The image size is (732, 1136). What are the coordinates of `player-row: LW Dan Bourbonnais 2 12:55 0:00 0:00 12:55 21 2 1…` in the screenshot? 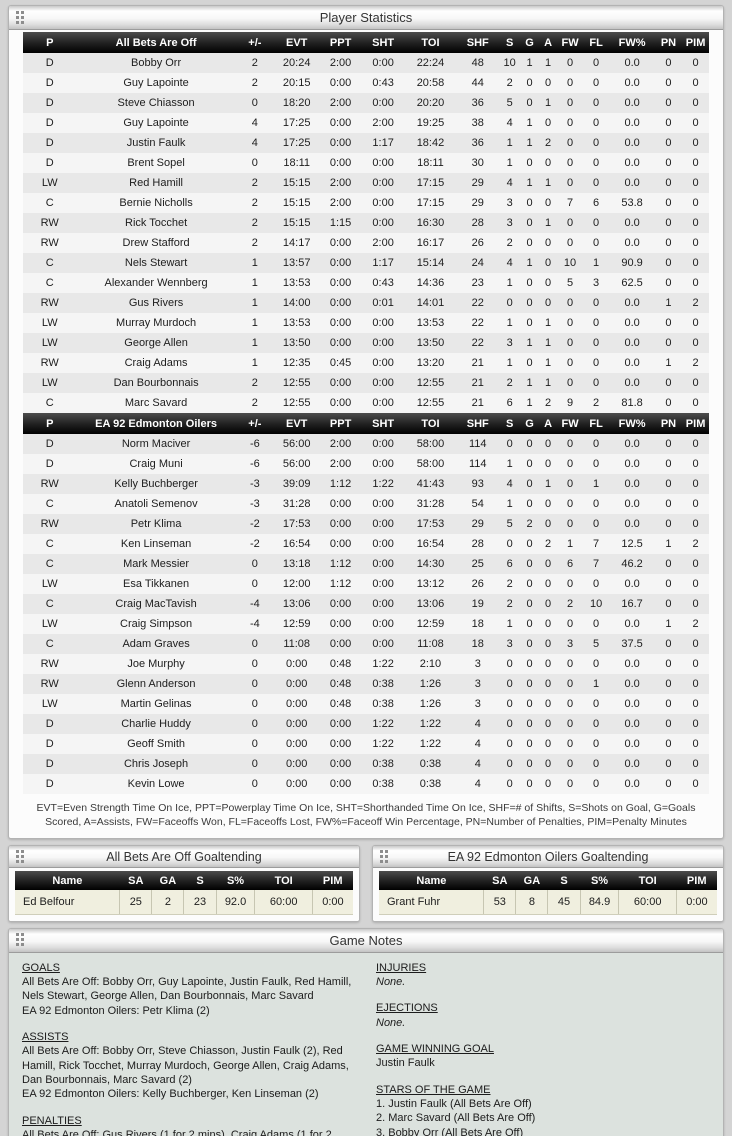 It's located at (366, 383).